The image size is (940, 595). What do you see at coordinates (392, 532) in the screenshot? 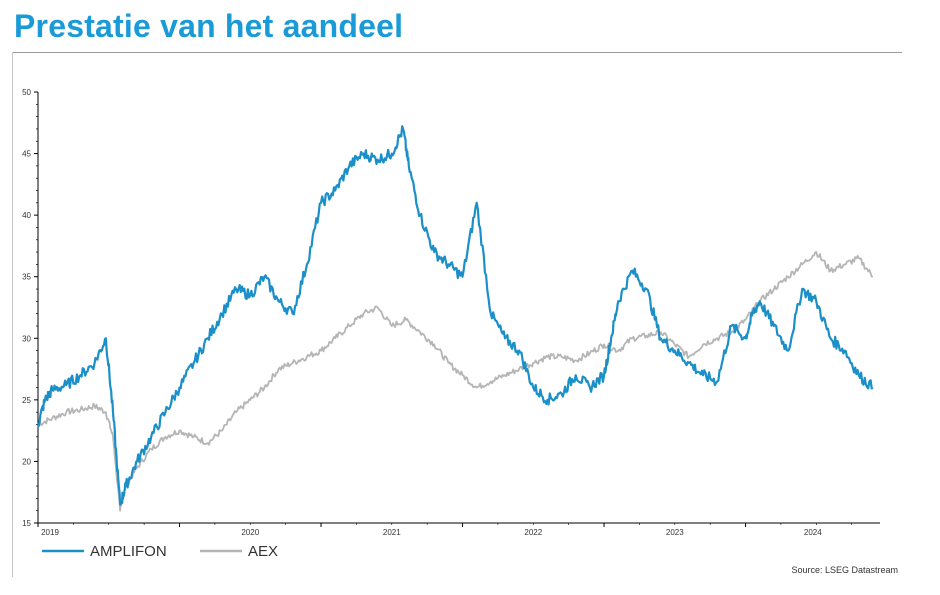
I see `x-tick-label: 2021` at bounding box center [392, 532].